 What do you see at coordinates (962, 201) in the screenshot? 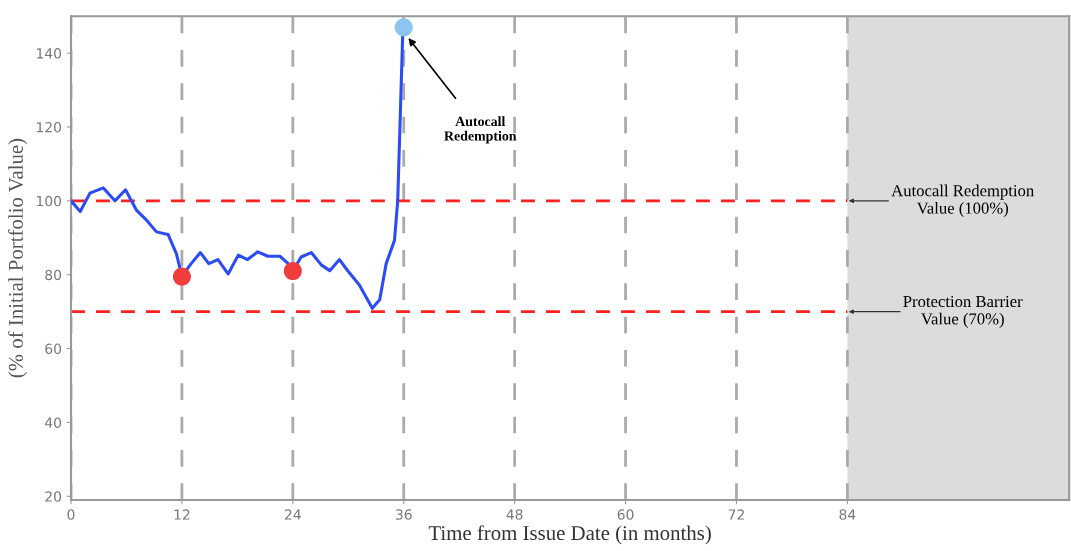
I see `ref-line-label: Autocall Redemption Value (100%)` at bounding box center [962, 201].